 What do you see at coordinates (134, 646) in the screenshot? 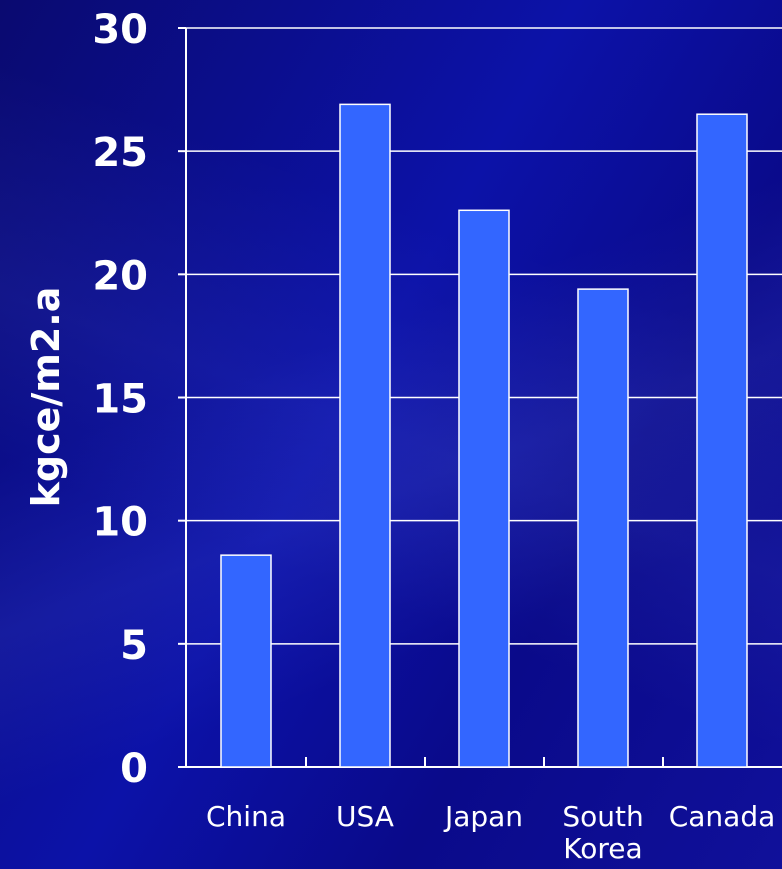
I see `y-tick-label: 5` at bounding box center [134, 646].